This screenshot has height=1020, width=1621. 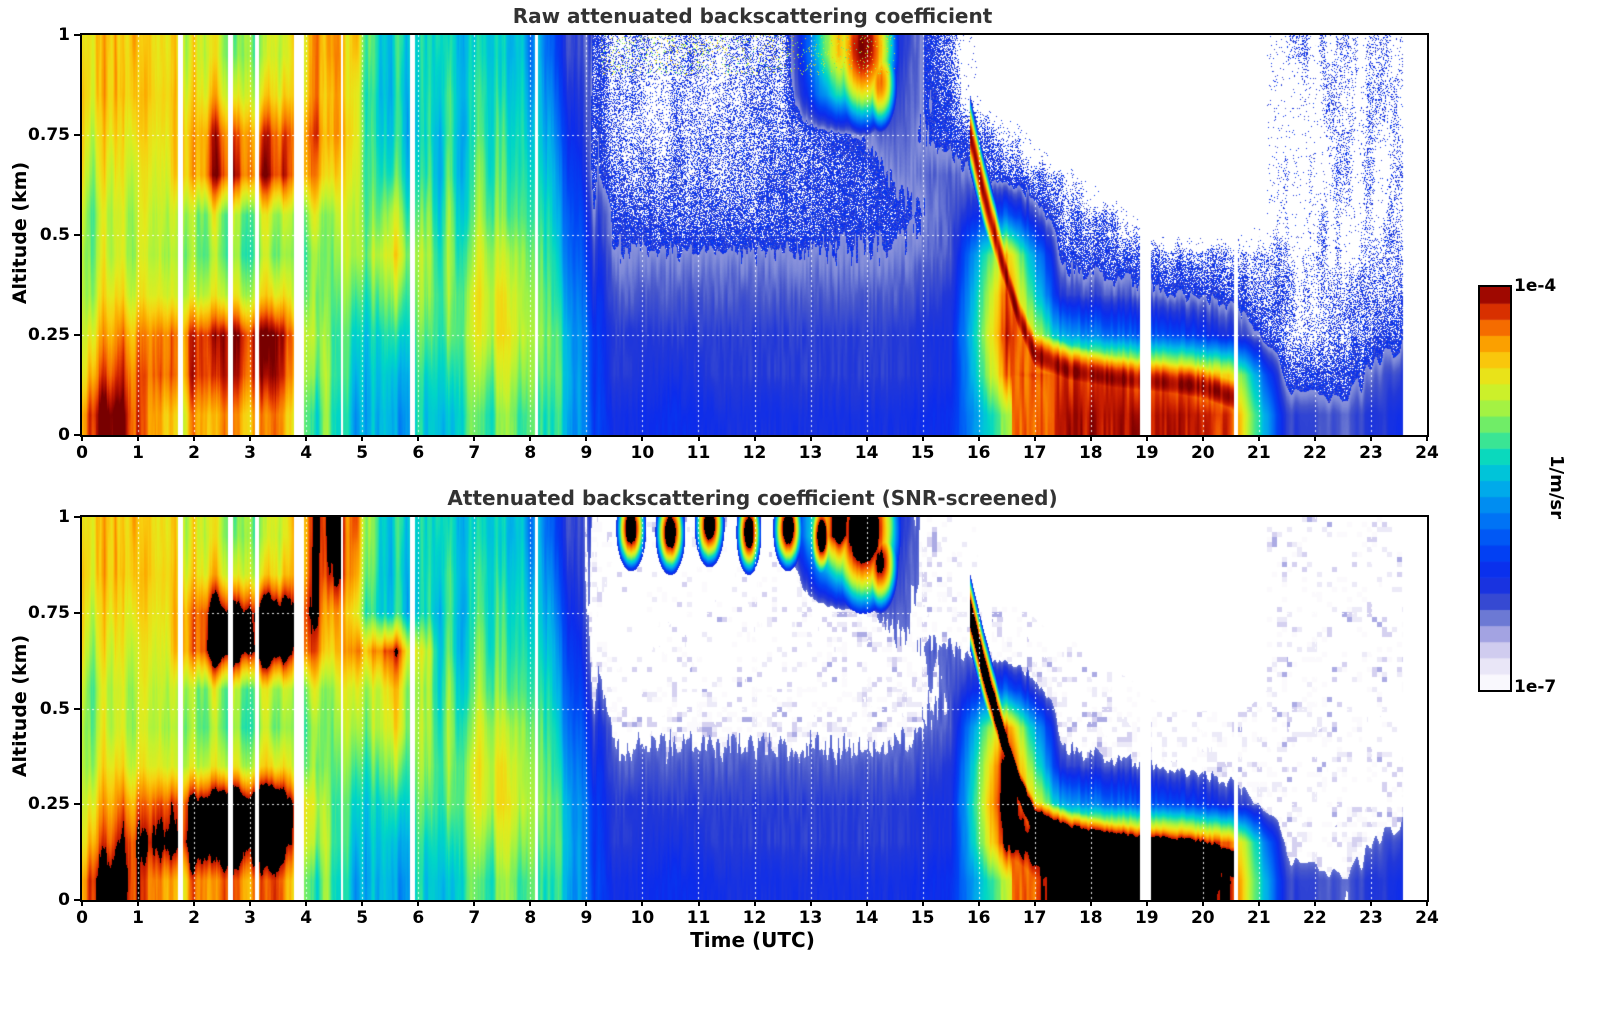 What do you see at coordinates (1090, 453) in the screenshot?
I see `x-tick-label: 18` at bounding box center [1090, 453].